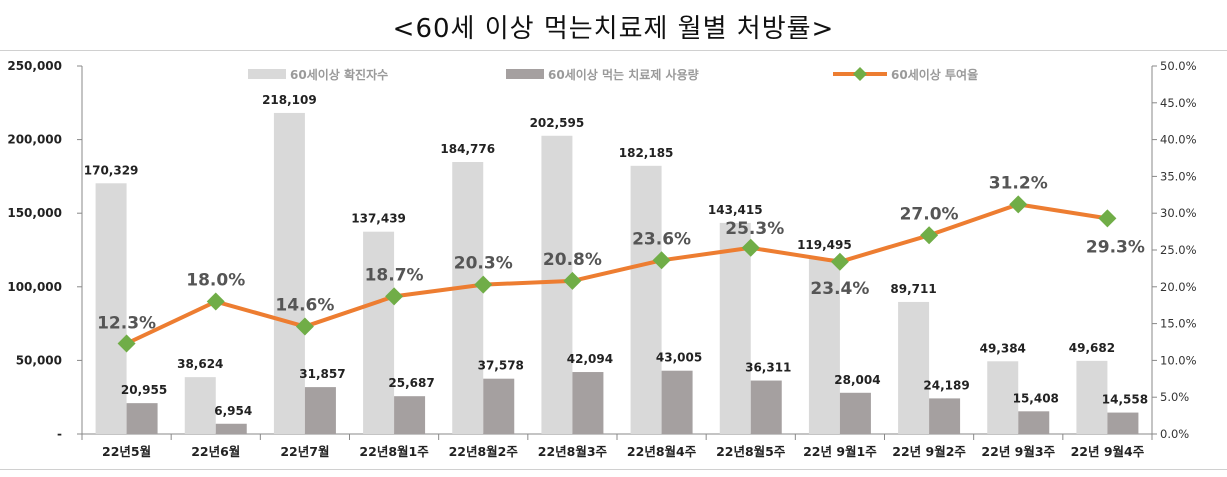  I want to click on label-usage: 37,578, so click(501, 366).